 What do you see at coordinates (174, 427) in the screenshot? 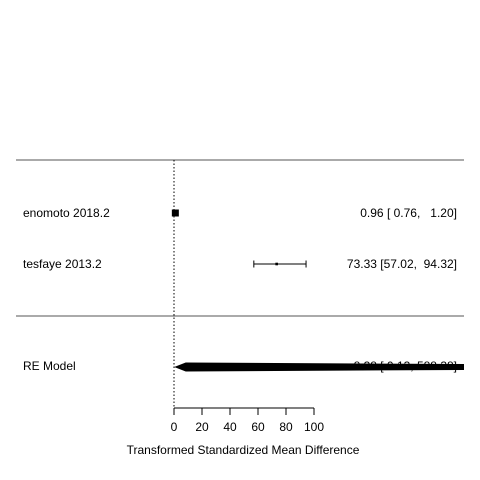
I see `x-axis-tick-label: 0` at bounding box center [174, 427].